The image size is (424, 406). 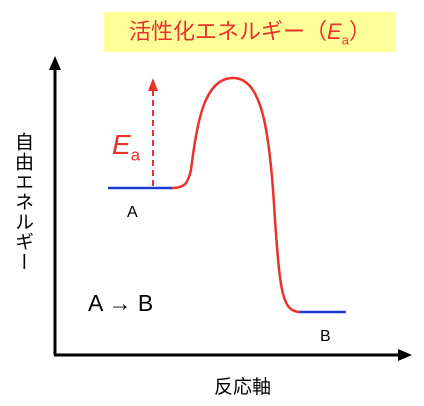 What do you see at coordinates (227, 32) in the screenshot?
I see `title-text: 活性化エネルギー（` at bounding box center [227, 32].